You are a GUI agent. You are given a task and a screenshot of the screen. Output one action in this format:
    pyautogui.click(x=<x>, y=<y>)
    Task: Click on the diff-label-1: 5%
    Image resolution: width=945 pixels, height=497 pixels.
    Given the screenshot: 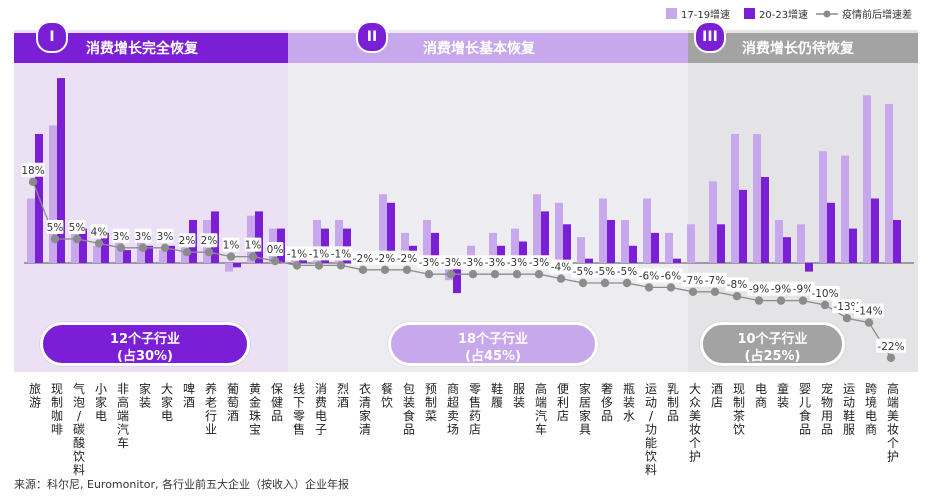 What is the action you would take?
    pyautogui.click(x=55, y=228)
    